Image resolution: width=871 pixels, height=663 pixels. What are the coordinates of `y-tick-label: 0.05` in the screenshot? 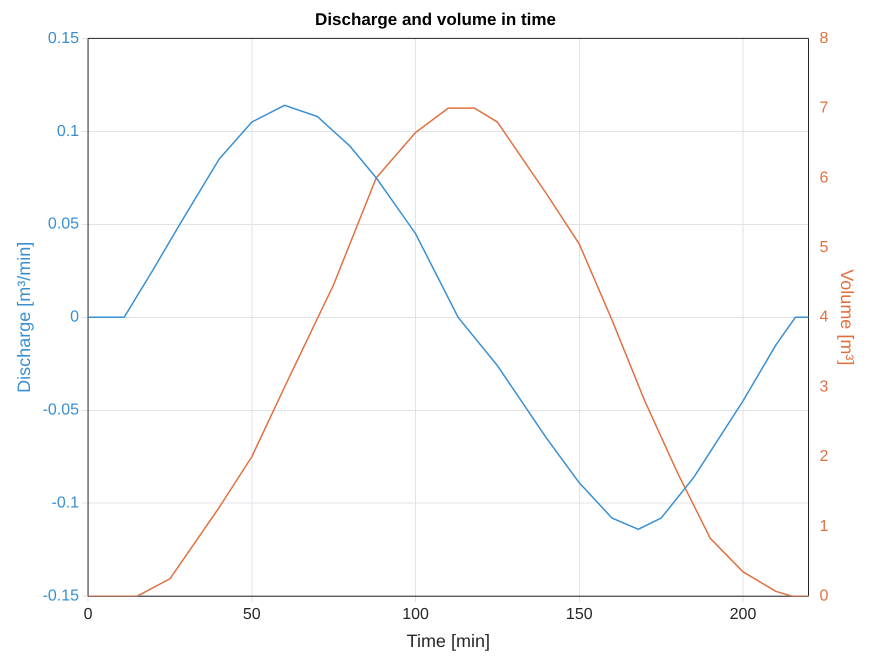 It's located at (64, 224).